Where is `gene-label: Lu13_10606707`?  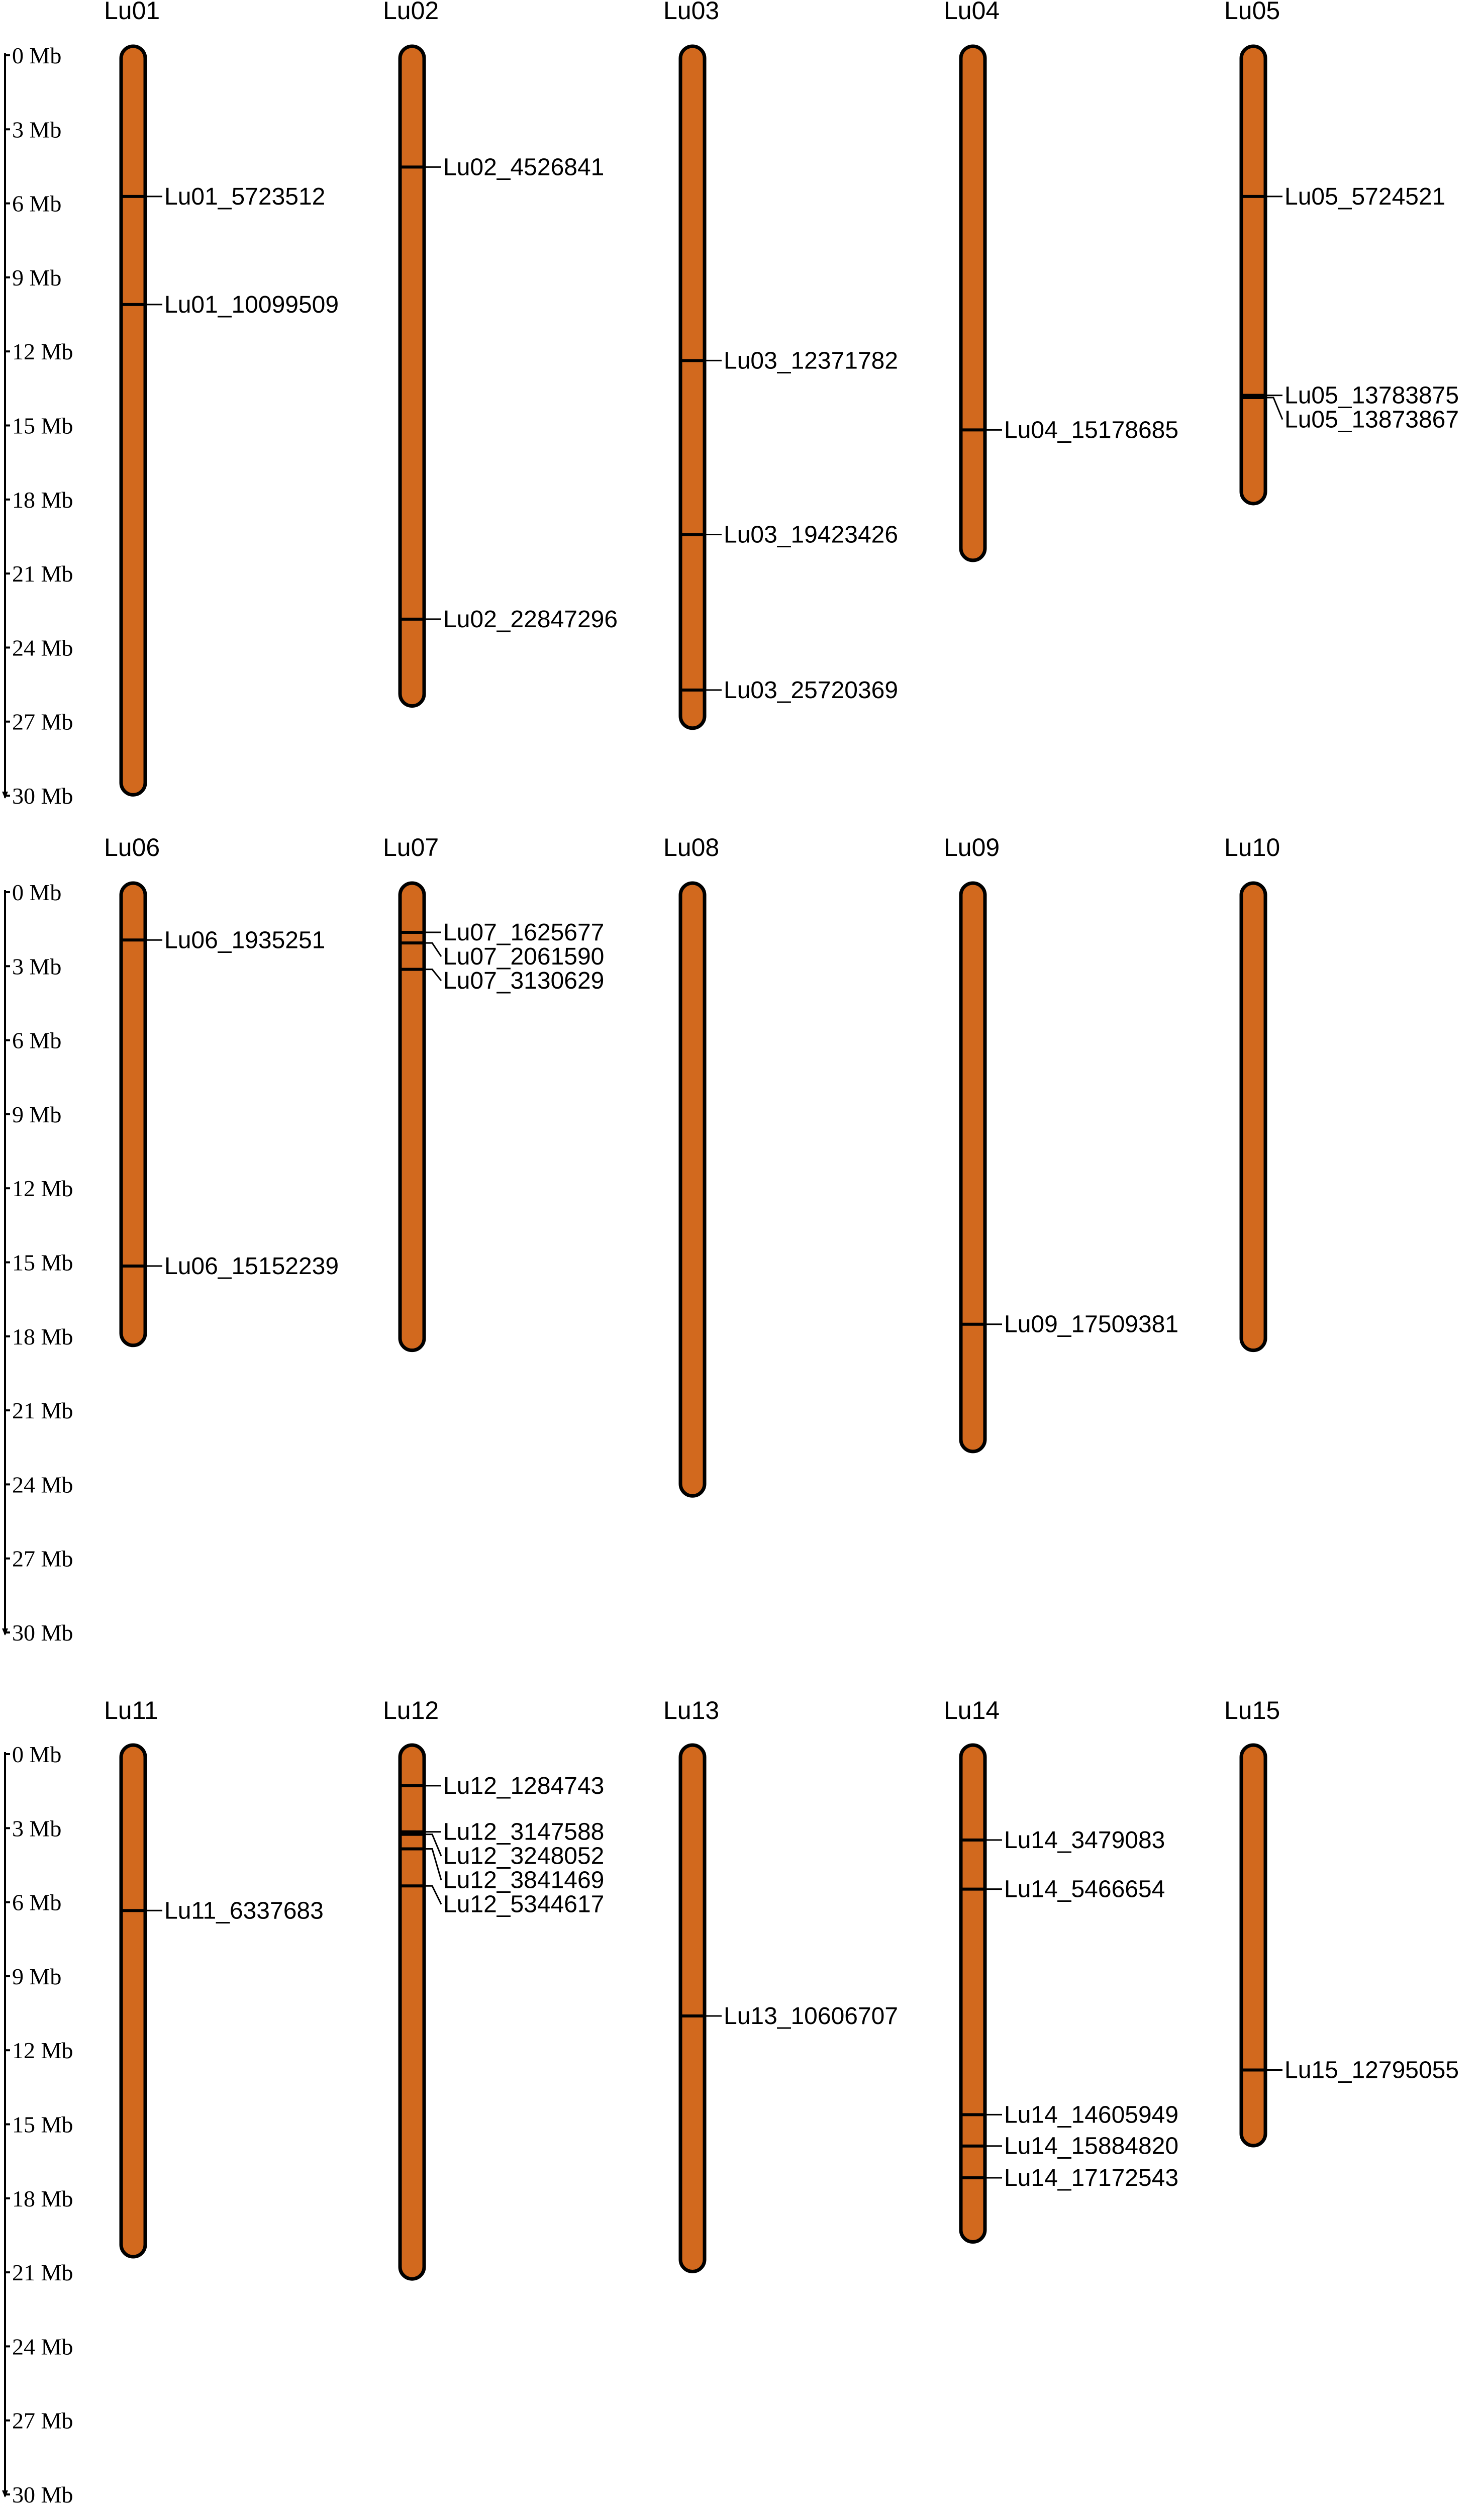 gene-label: Lu13_10606707 is located at coordinates (811, 2016).